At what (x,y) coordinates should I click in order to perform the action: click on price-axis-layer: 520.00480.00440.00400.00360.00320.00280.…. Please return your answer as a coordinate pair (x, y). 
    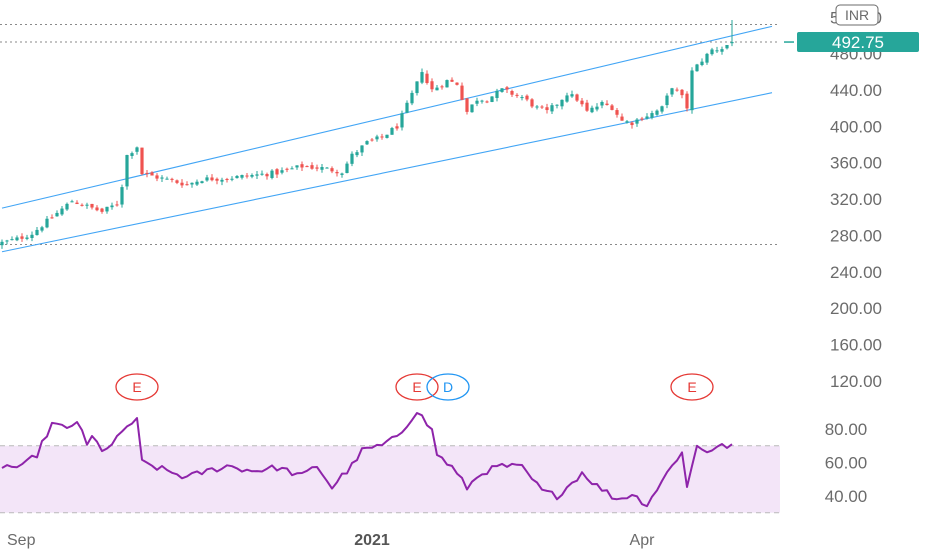
    Looking at the image, I should click on (851, 255).